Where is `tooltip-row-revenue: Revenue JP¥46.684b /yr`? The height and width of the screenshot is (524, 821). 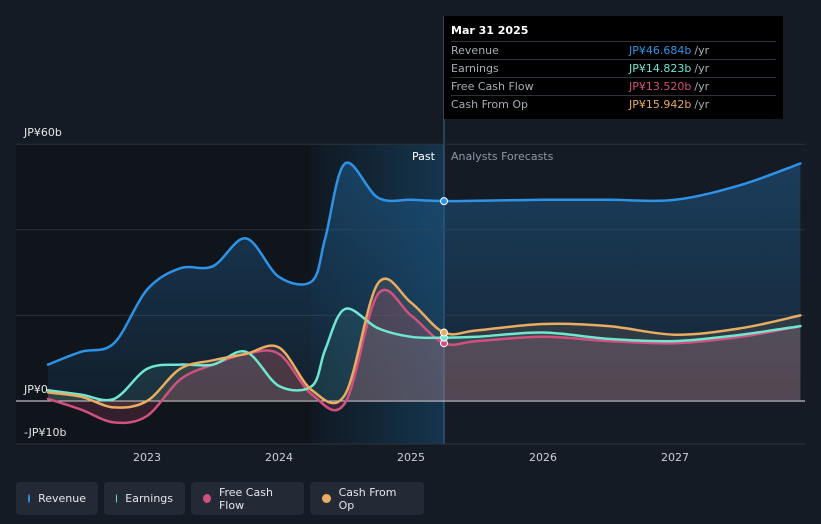
tooltip-row-revenue: Revenue JP¥46.684b /yr is located at coordinates (613, 50).